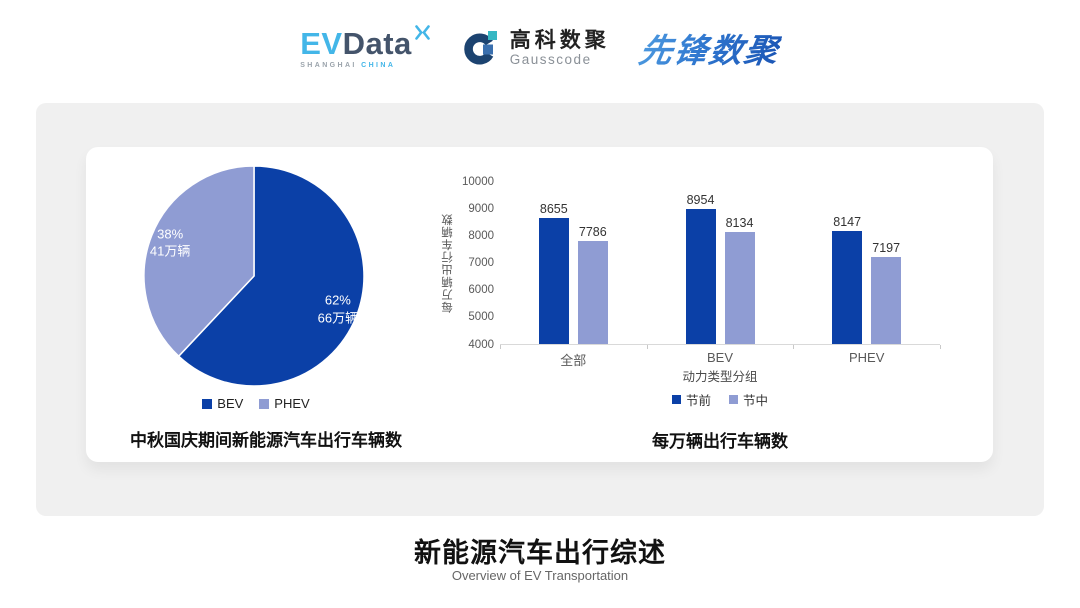 The width and height of the screenshot is (1080, 608). I want to click on y-tick-label: 8000, so click(481, 235).